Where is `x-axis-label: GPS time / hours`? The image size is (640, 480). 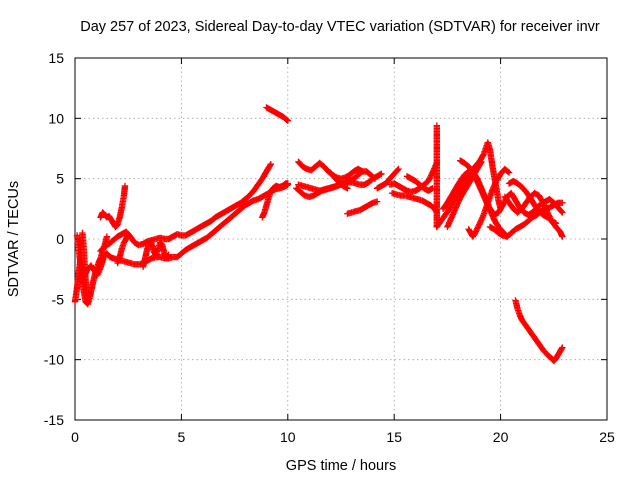
x-axis-label: GPS time / hours is located at coordinates (341, 466).